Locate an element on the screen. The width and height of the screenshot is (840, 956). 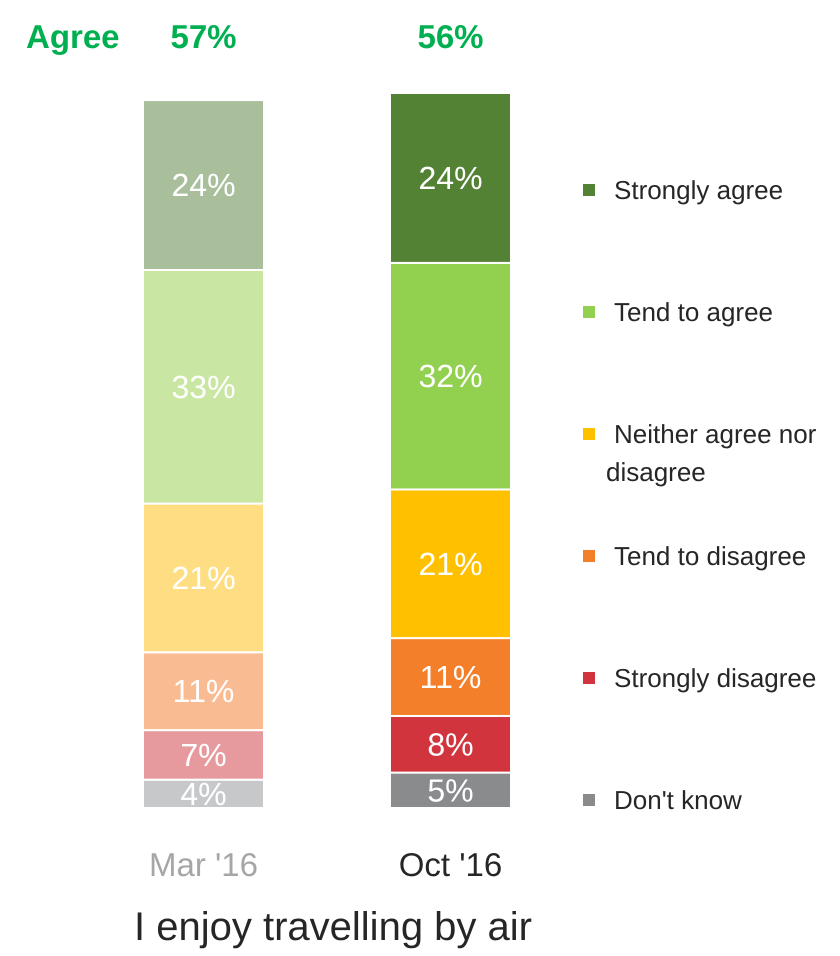
data-label: 33% is located at coordinates (203, 386).